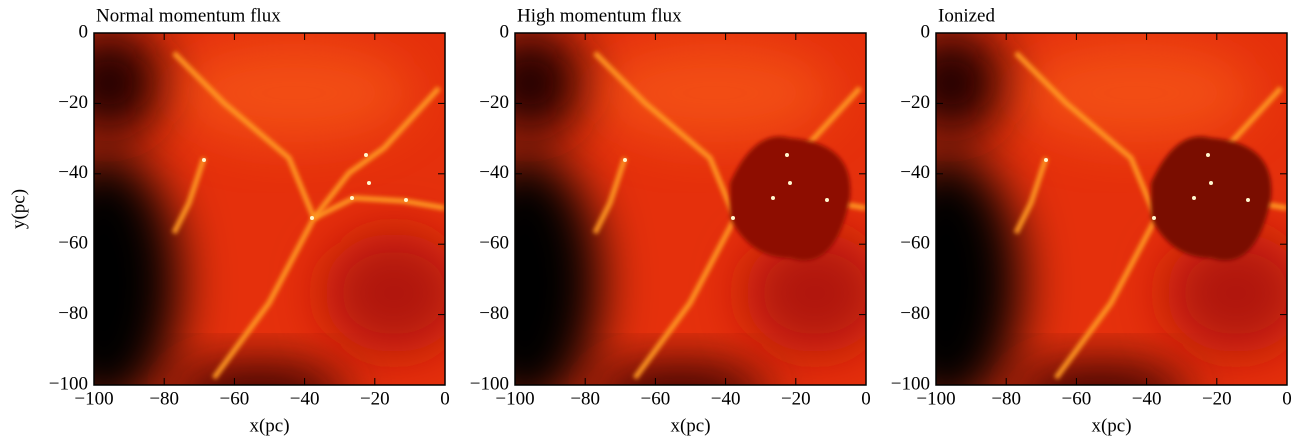  Describe the element at coordinates (18, 209) in the screenshot. I see `y-axis-label: y(pc)` at that location.